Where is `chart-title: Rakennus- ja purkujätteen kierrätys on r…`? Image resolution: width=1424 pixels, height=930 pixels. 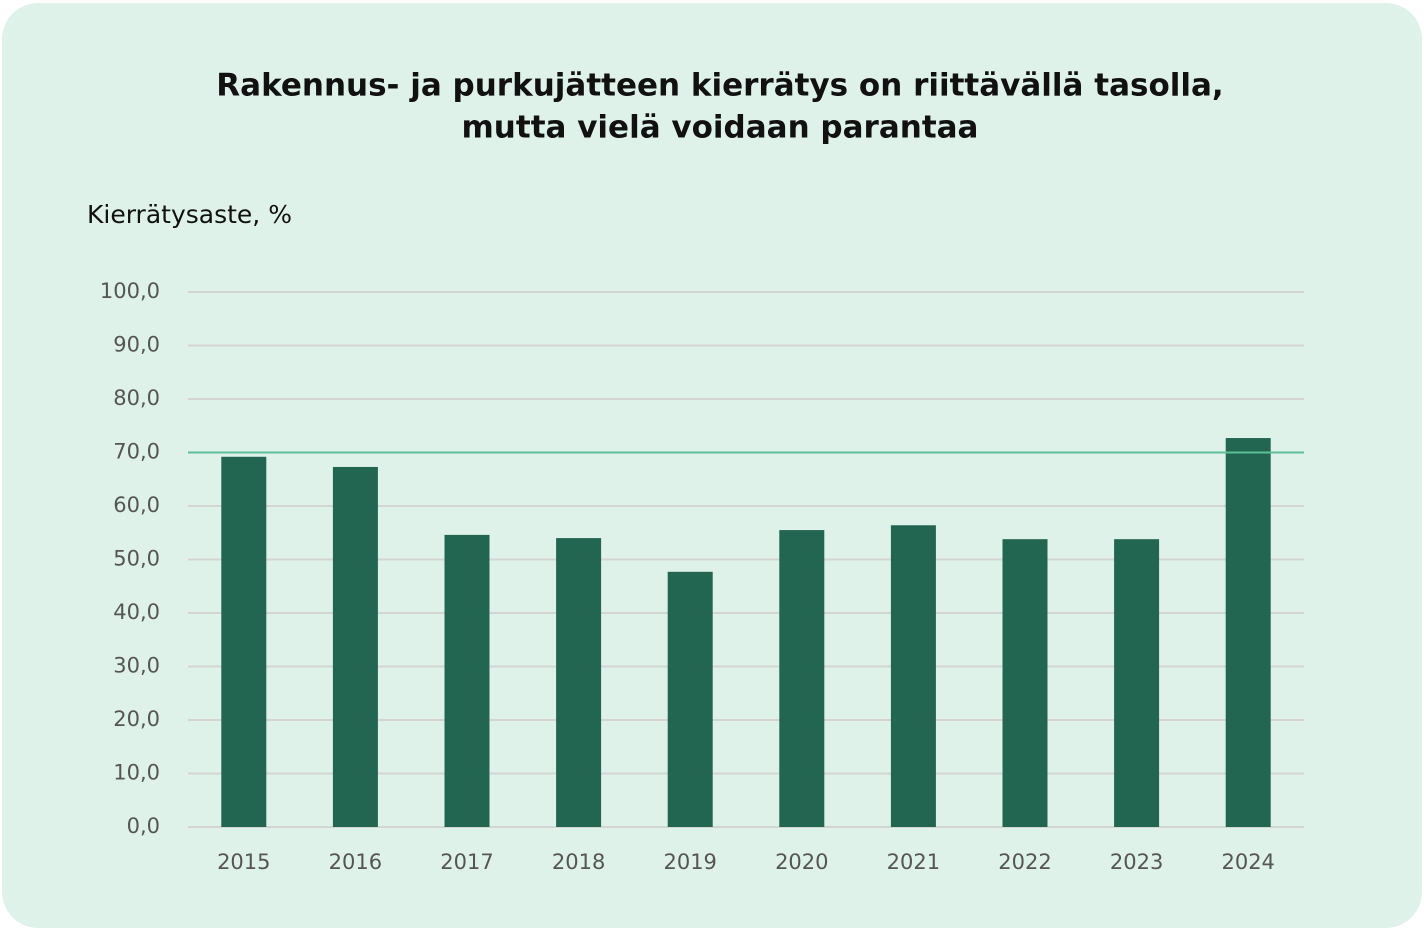
chart-title: Rakennus- ja purkujätteen kierrätys on r… is located at coordinates (719, 86).